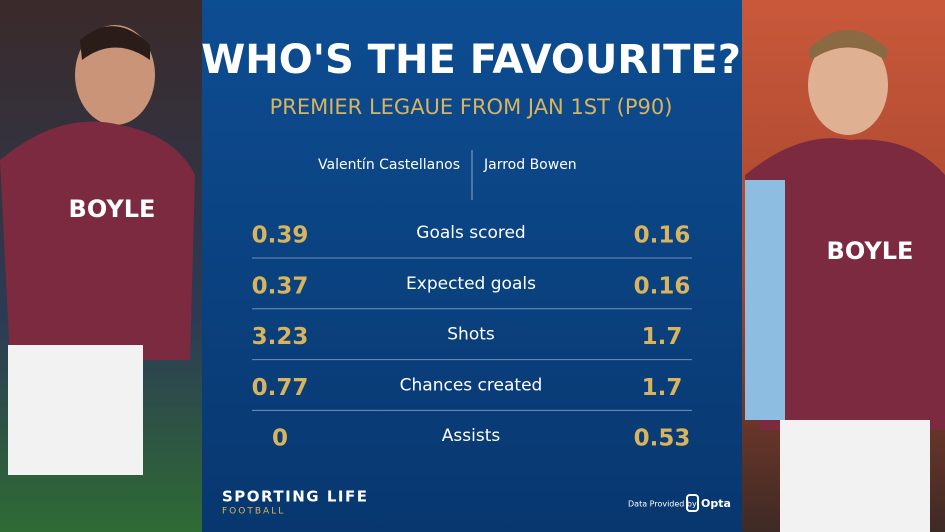  Describe the element at coordinates (530, 165) in the screenshot. I see `player-name: Jarrod Bowen` at that location.